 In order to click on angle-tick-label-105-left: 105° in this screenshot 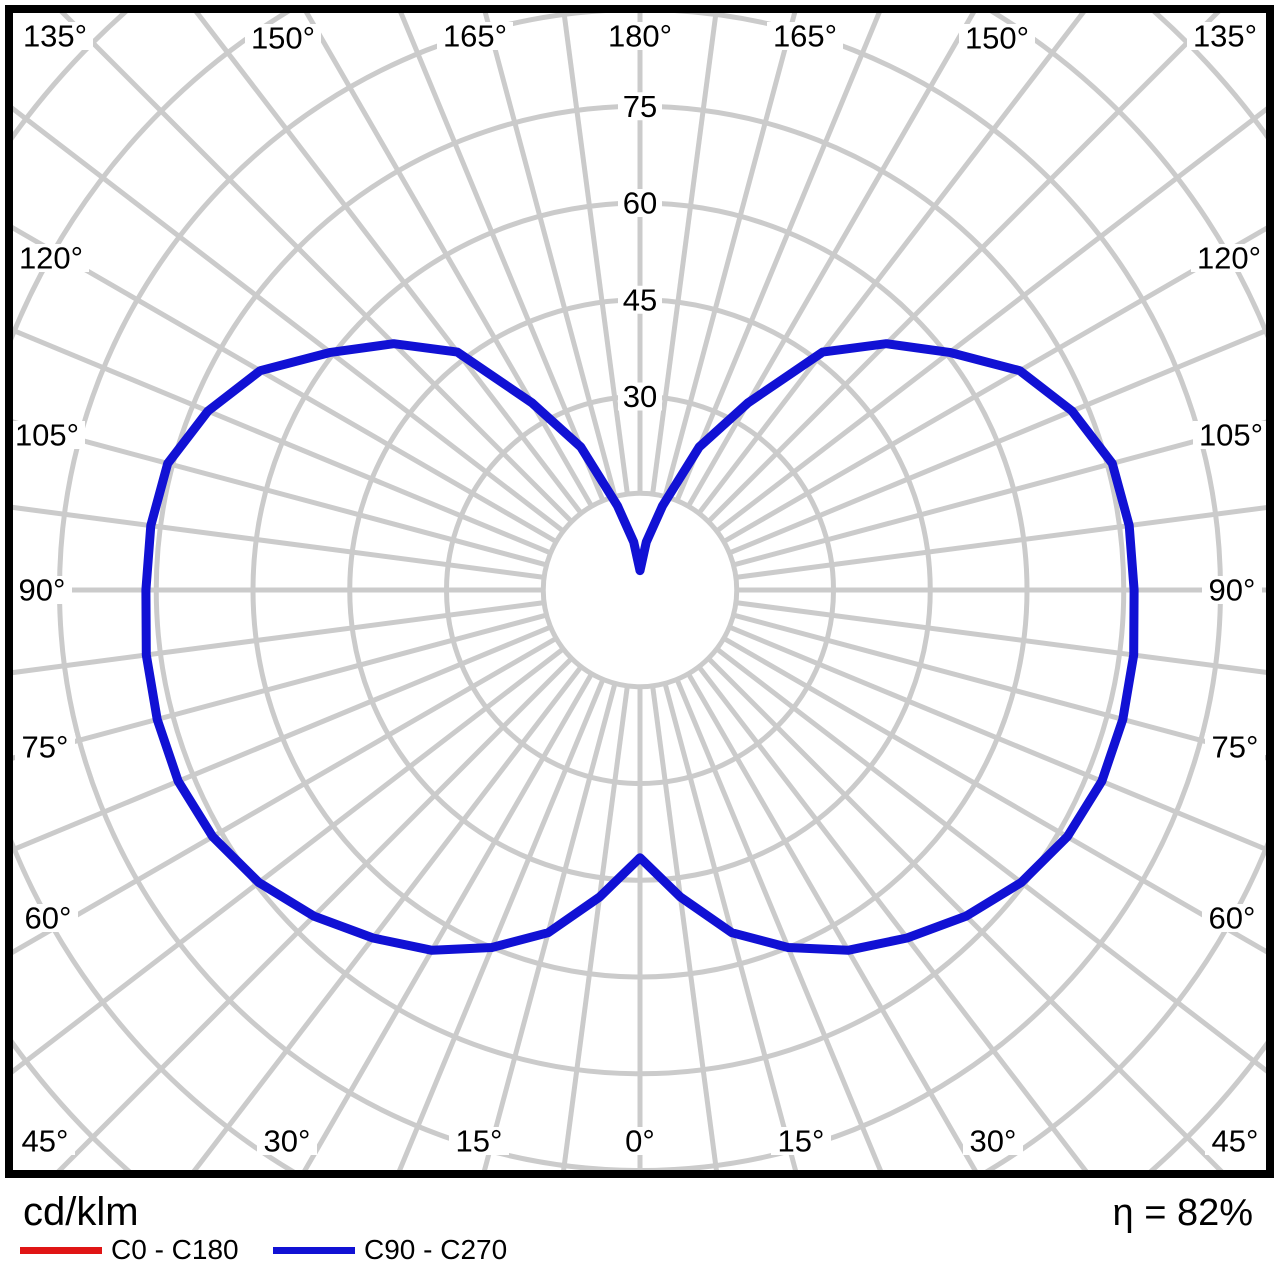, I will do `click(47, 435)`.